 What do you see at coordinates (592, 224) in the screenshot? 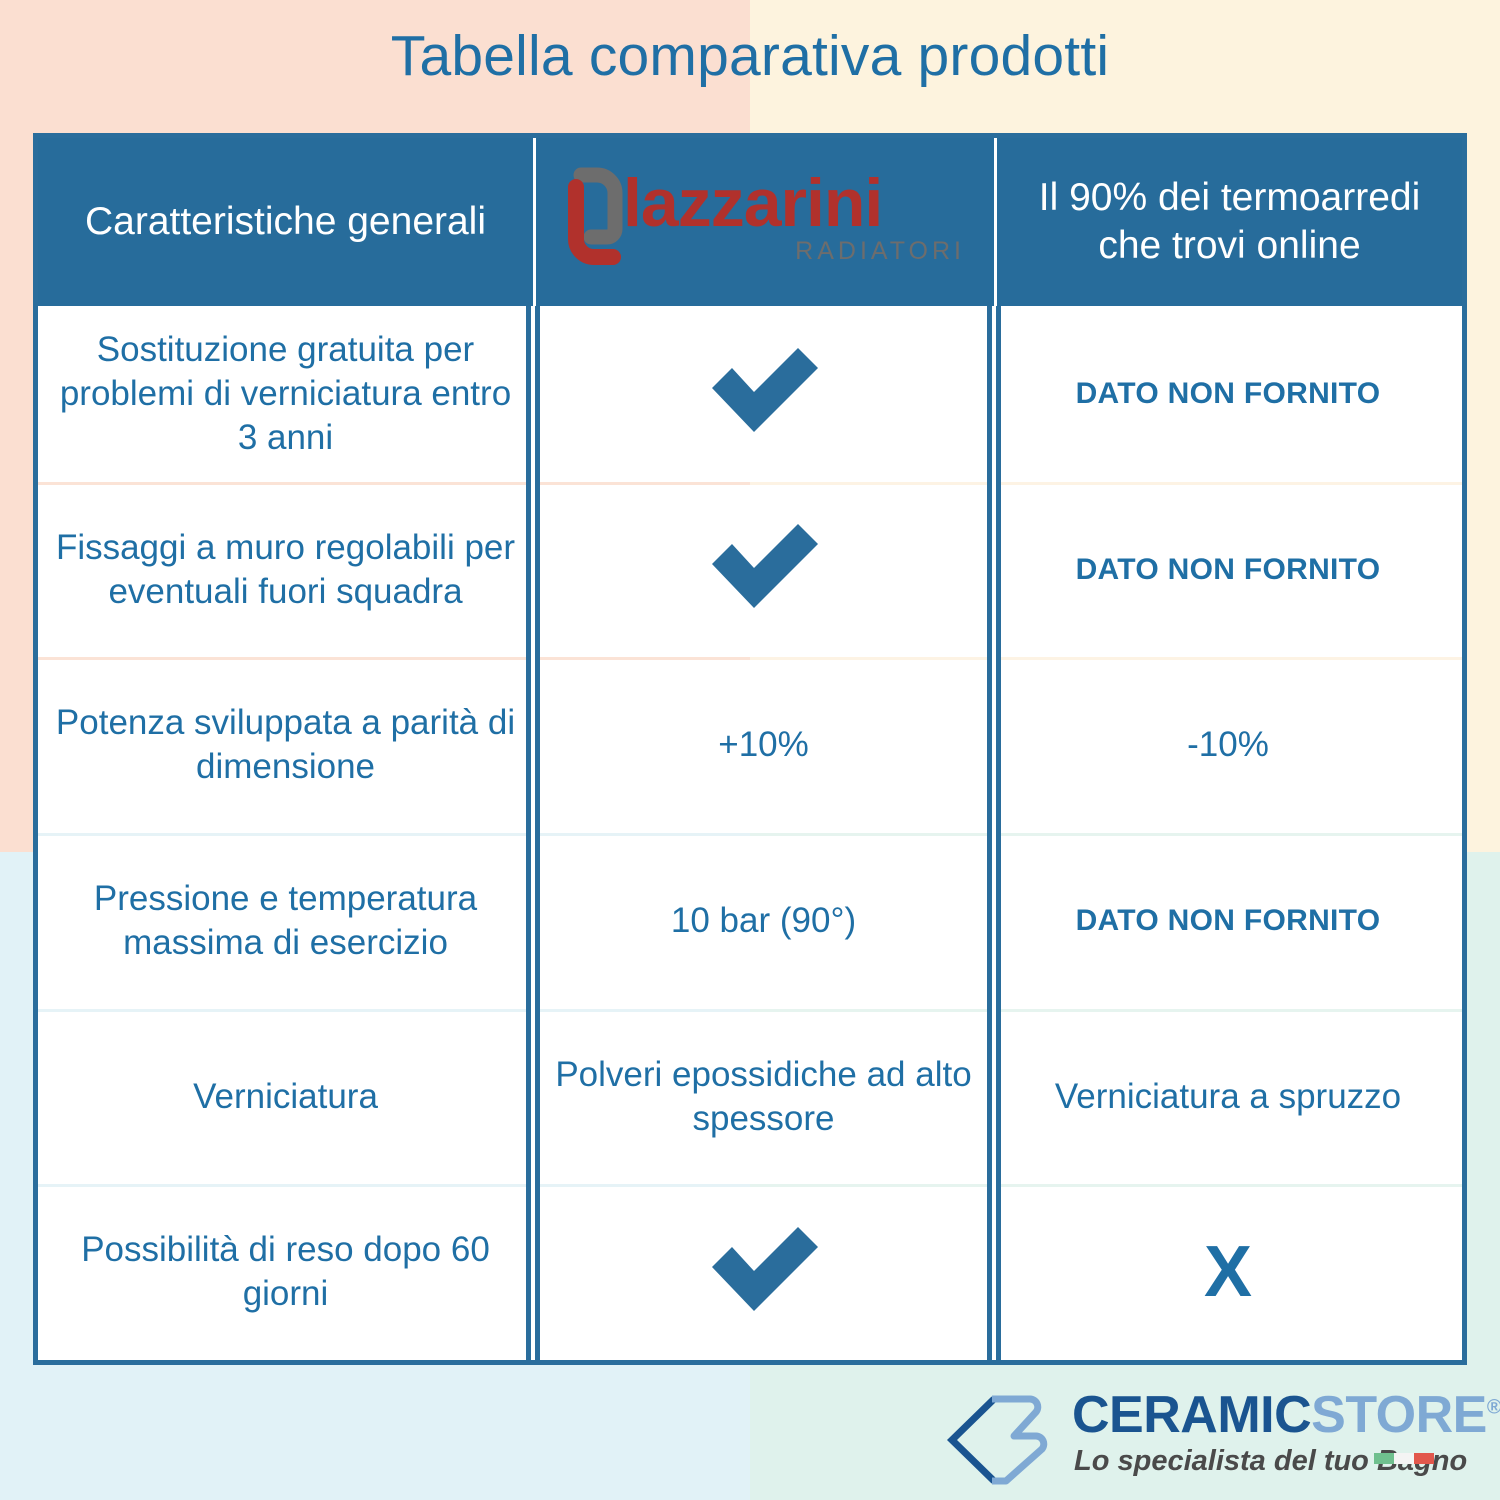
I see `lazzarini-l-mark-icon` at bounding box center [592, 224].